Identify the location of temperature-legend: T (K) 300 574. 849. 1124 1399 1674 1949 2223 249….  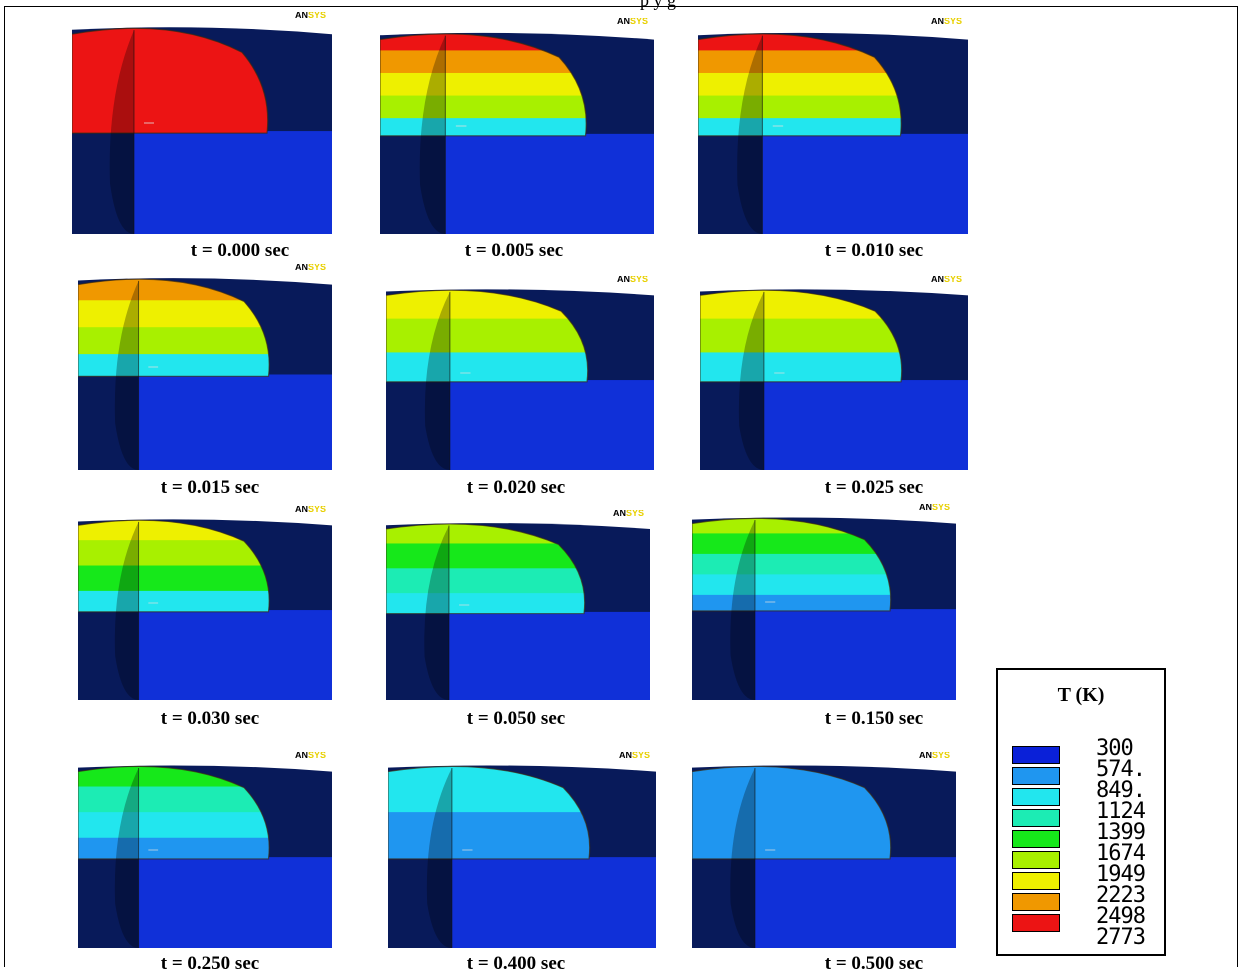
(1081, 812).